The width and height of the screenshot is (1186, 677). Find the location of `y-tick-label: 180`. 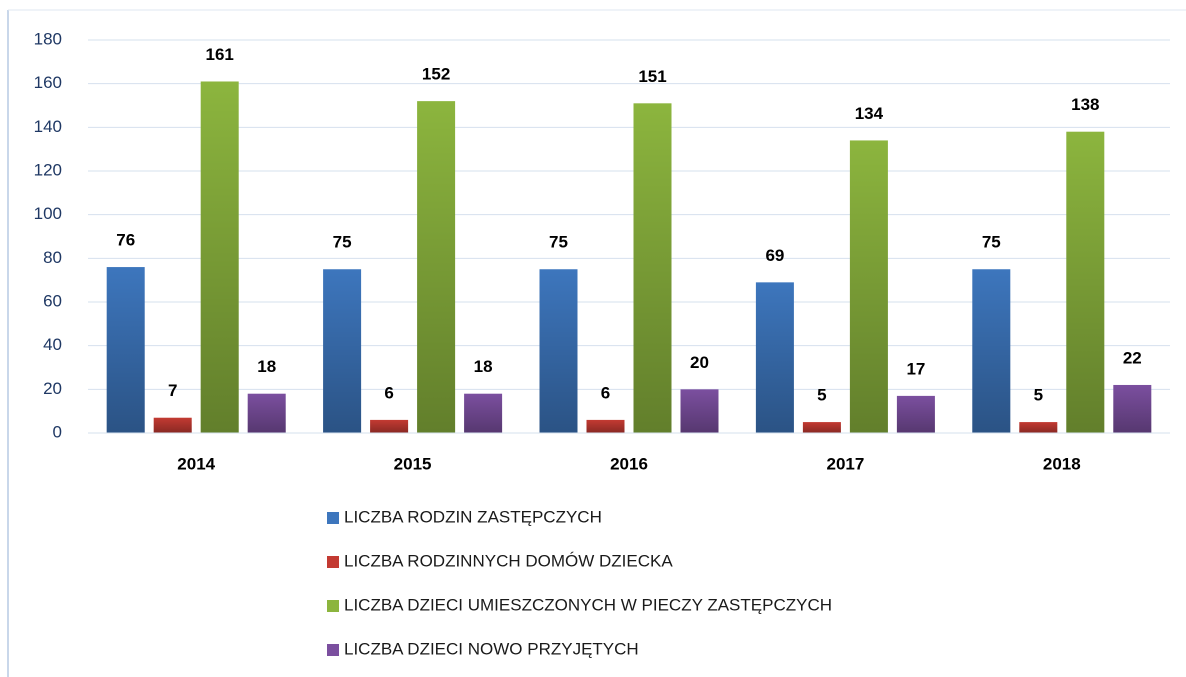

y-tick-label: 180 is located at coordinates (48, 38).